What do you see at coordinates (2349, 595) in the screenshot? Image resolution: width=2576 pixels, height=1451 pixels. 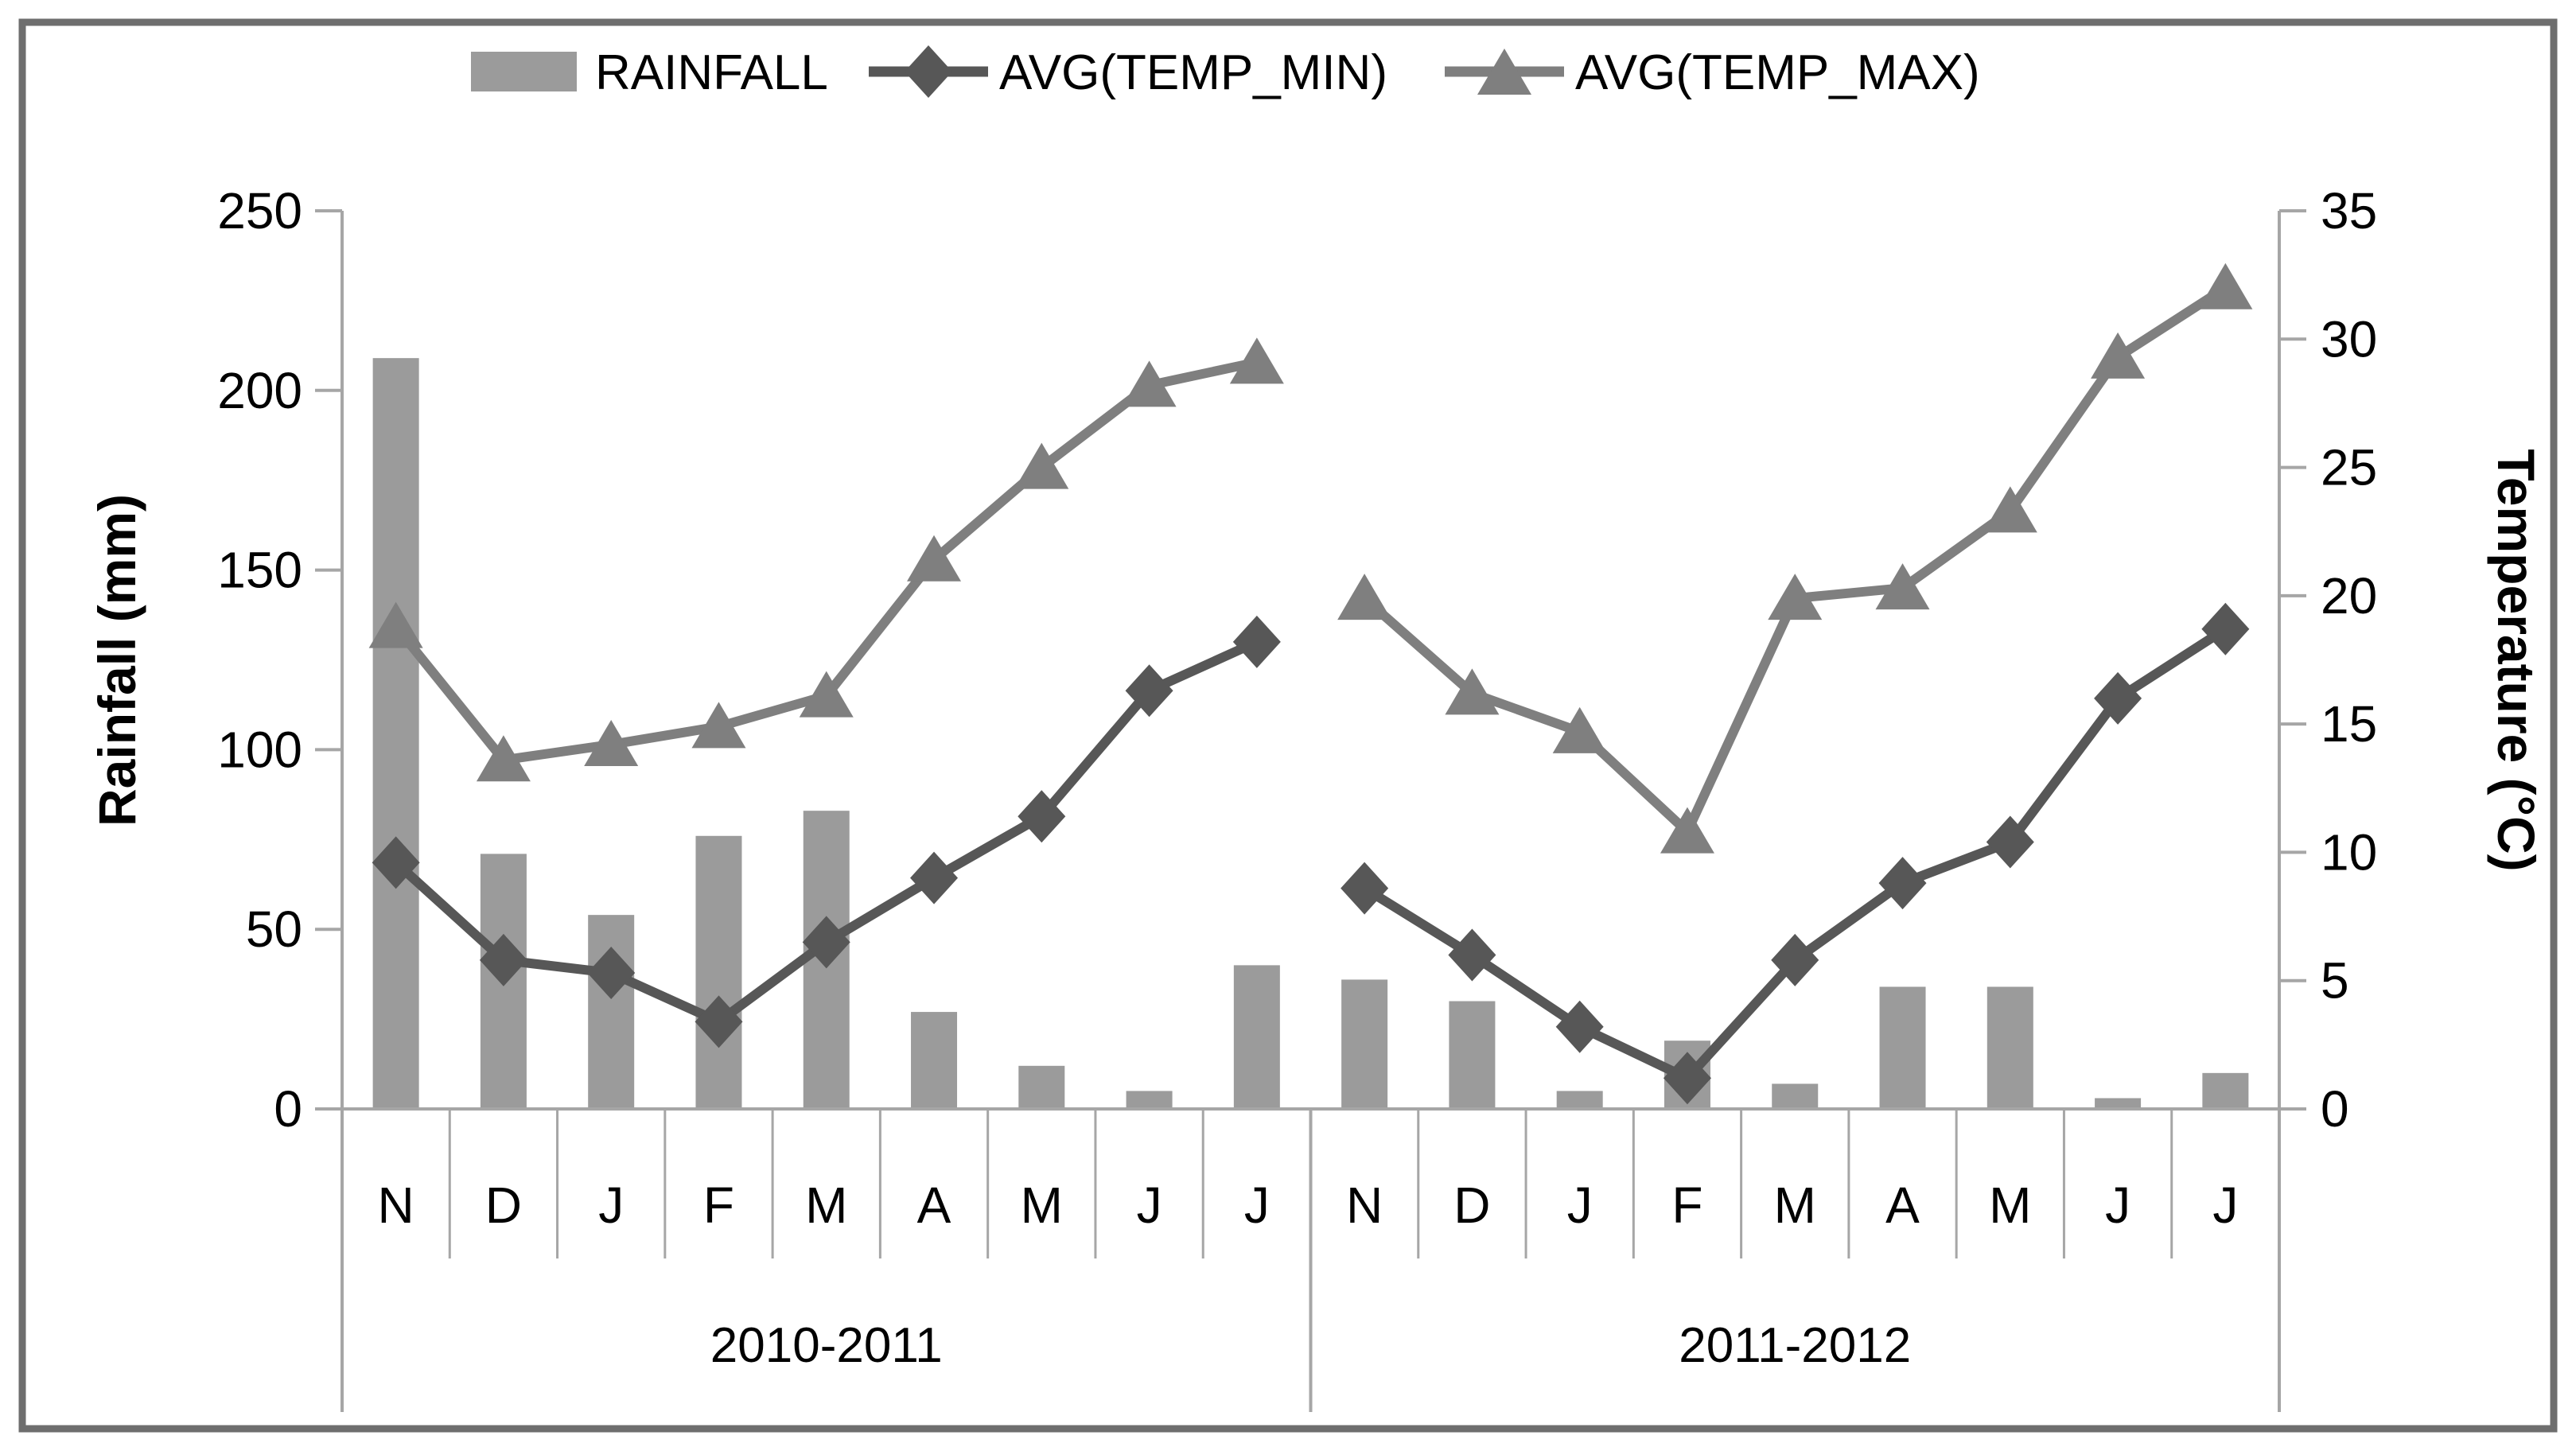 I see `right-axis-tick-label: 20` at bounding box center [2349, 595].